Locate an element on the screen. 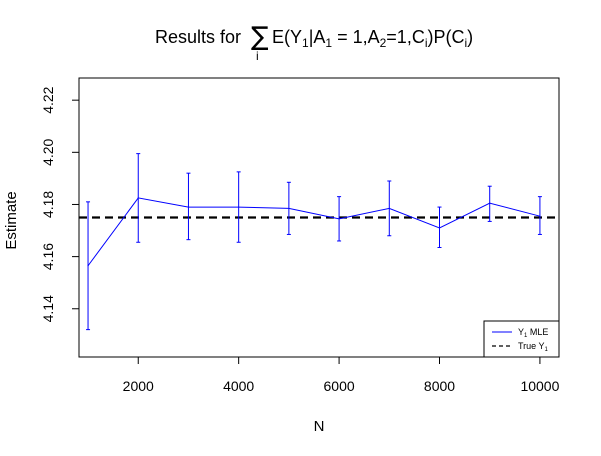  chart-title-text: = 1,A is located at coordinates (356, 37).